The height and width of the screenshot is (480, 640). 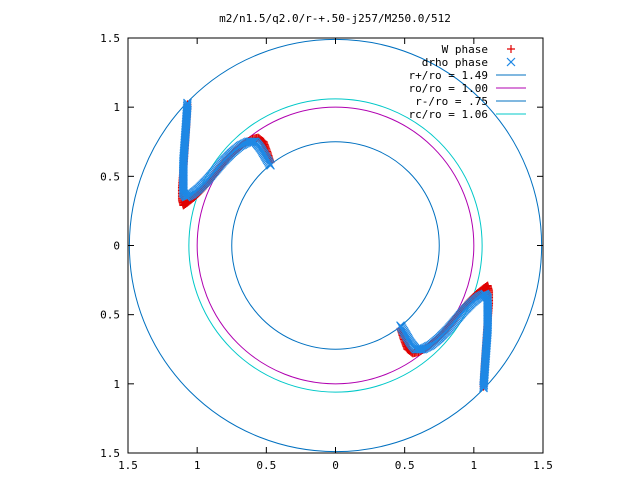 What do you see at coordinates (451, 101) in the screenshot?
I see `legend-label: r-/ro = .75` at bounding box center [451, 101].